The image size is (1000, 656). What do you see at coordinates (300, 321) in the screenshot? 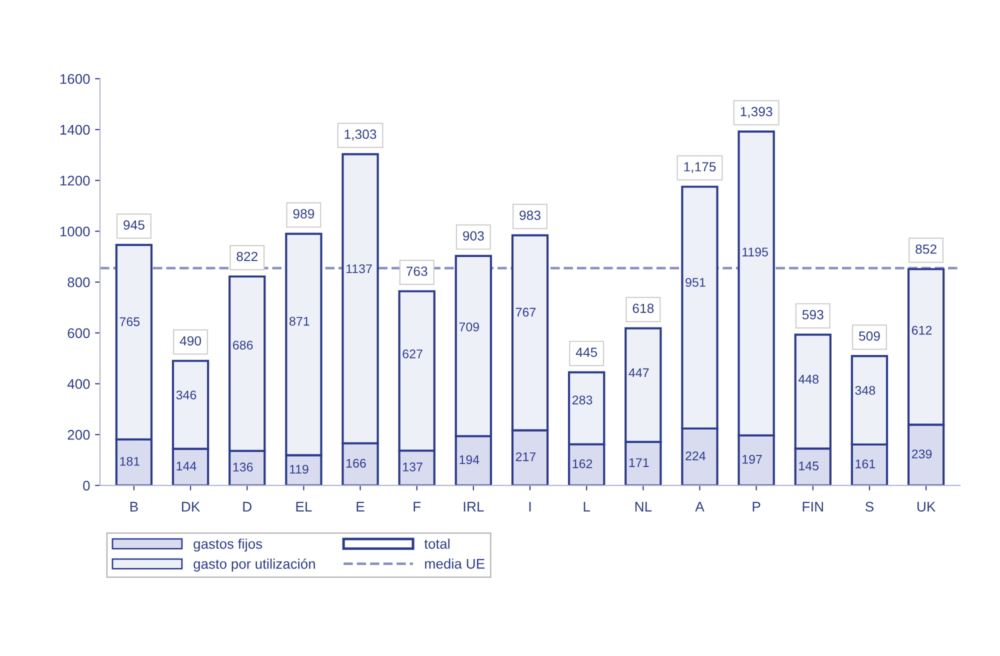
I see `data-label: 871` at bounding box center [300, 321].